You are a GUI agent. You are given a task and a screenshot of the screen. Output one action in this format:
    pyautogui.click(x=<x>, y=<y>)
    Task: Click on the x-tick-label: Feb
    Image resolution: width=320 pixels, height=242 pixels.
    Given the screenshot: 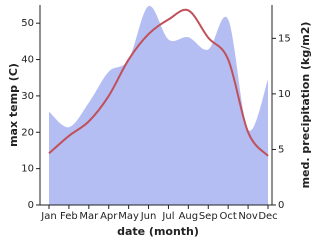 What is the action you would take?
    pyautogui.click(x=69, y=216)
    